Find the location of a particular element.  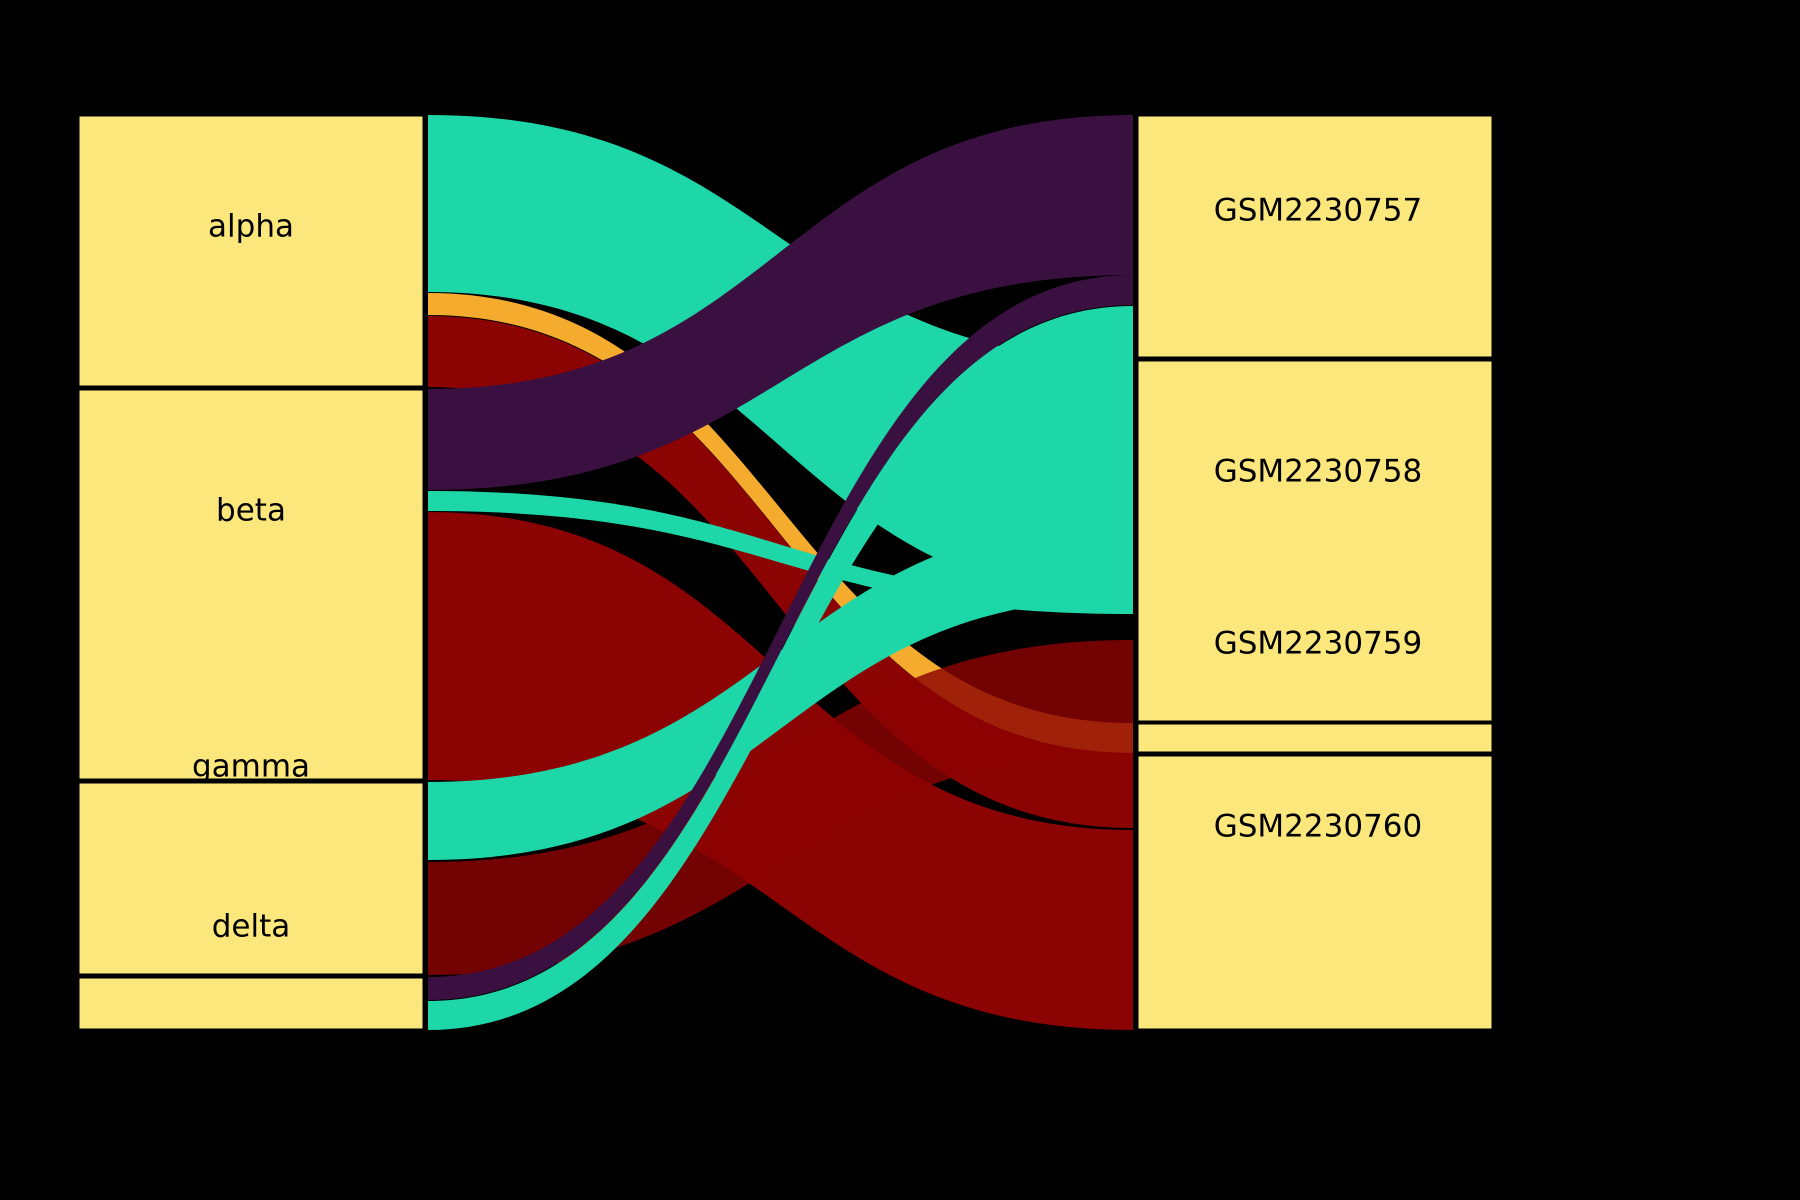

node-delta-label: delta is located at coordinates (251, 927).